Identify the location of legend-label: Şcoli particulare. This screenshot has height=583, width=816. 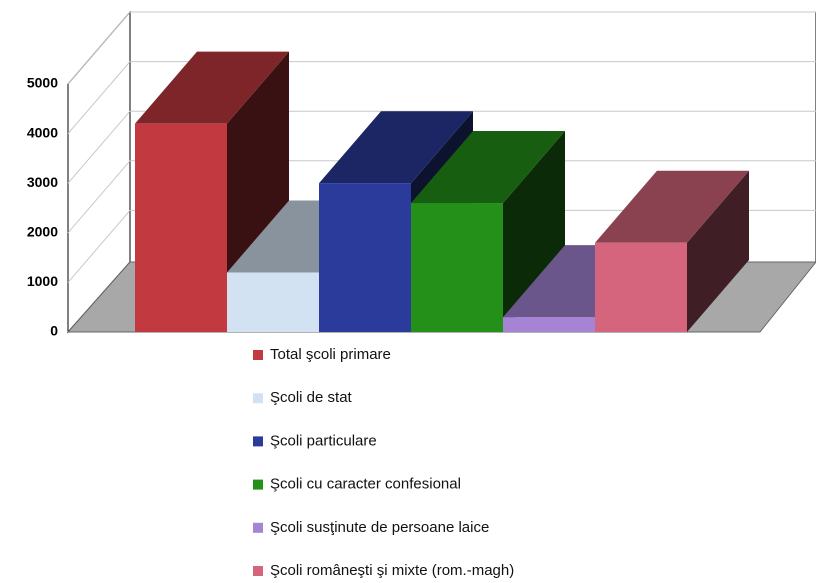
(323, 440).